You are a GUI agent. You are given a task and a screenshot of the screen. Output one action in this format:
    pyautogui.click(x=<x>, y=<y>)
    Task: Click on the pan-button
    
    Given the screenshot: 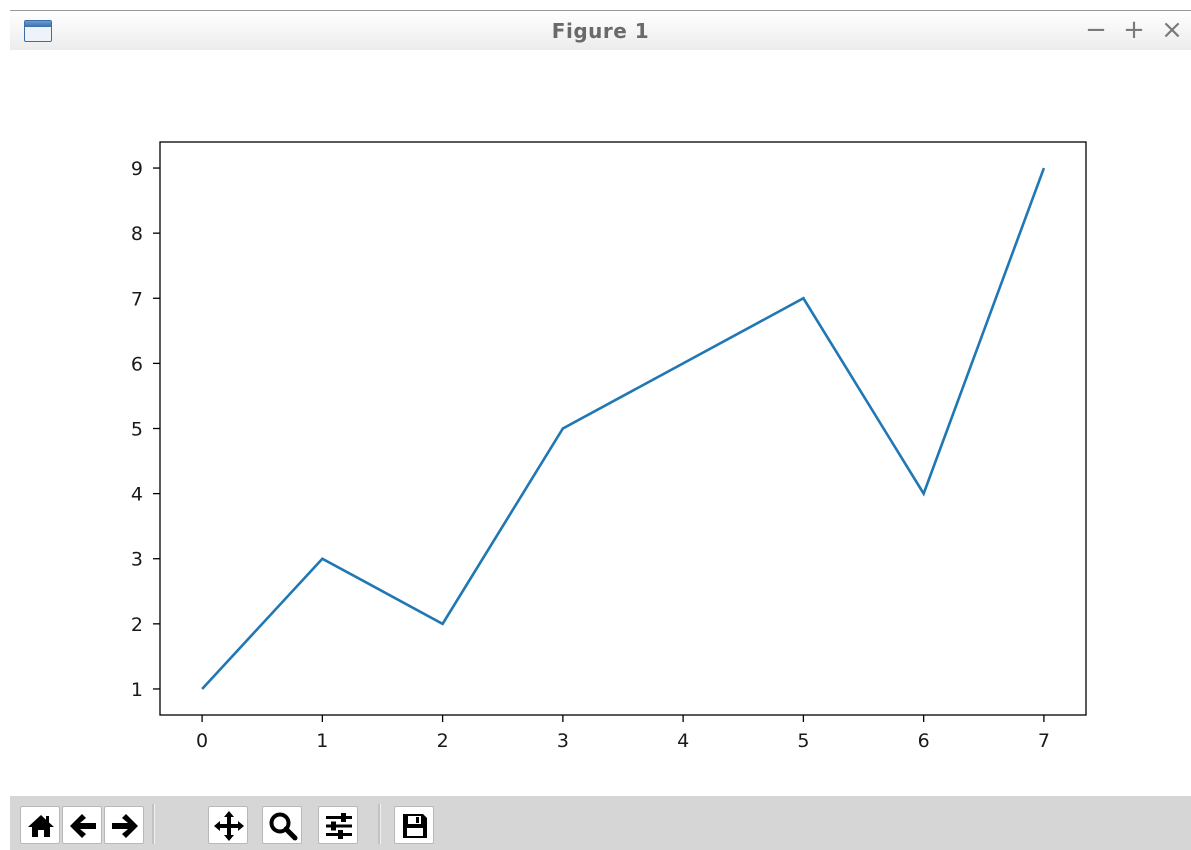 What is the action you would take?
    pyautogui.click(x=228, y=825)
    